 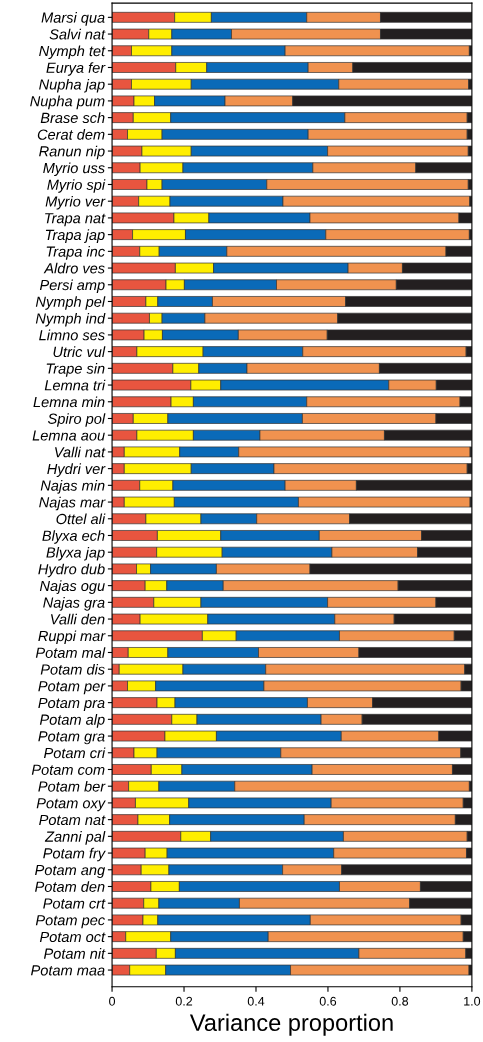 What do you see at coordinates (71, 738) in the screenshot?
I see `y-tick-label: Potam gra` at bounding box center [71, 738].